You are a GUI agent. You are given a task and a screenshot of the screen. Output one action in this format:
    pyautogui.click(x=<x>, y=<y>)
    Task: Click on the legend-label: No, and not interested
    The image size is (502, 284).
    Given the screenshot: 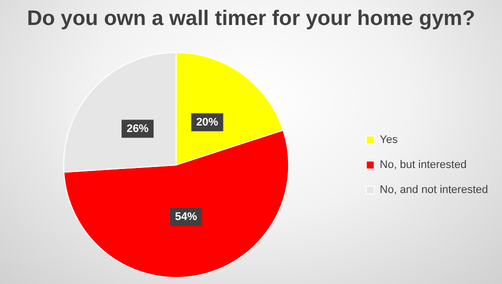 What is the action you would take?
    pyautogui.click(x=434, y=190)
    